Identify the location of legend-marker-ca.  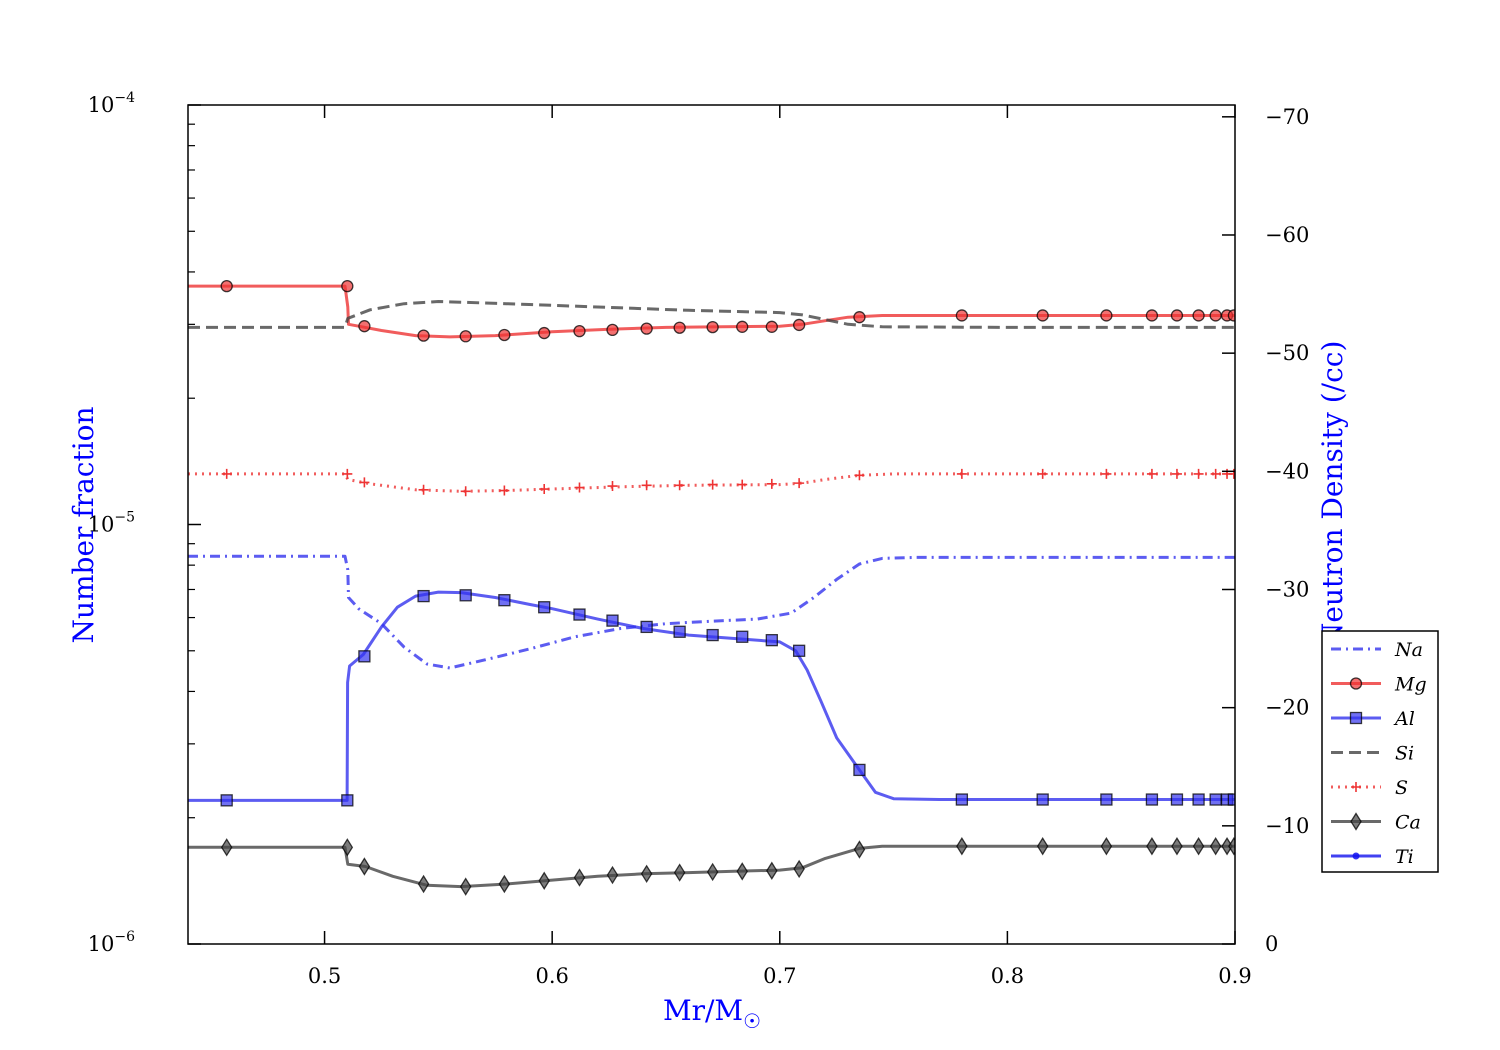
(1356, 821).